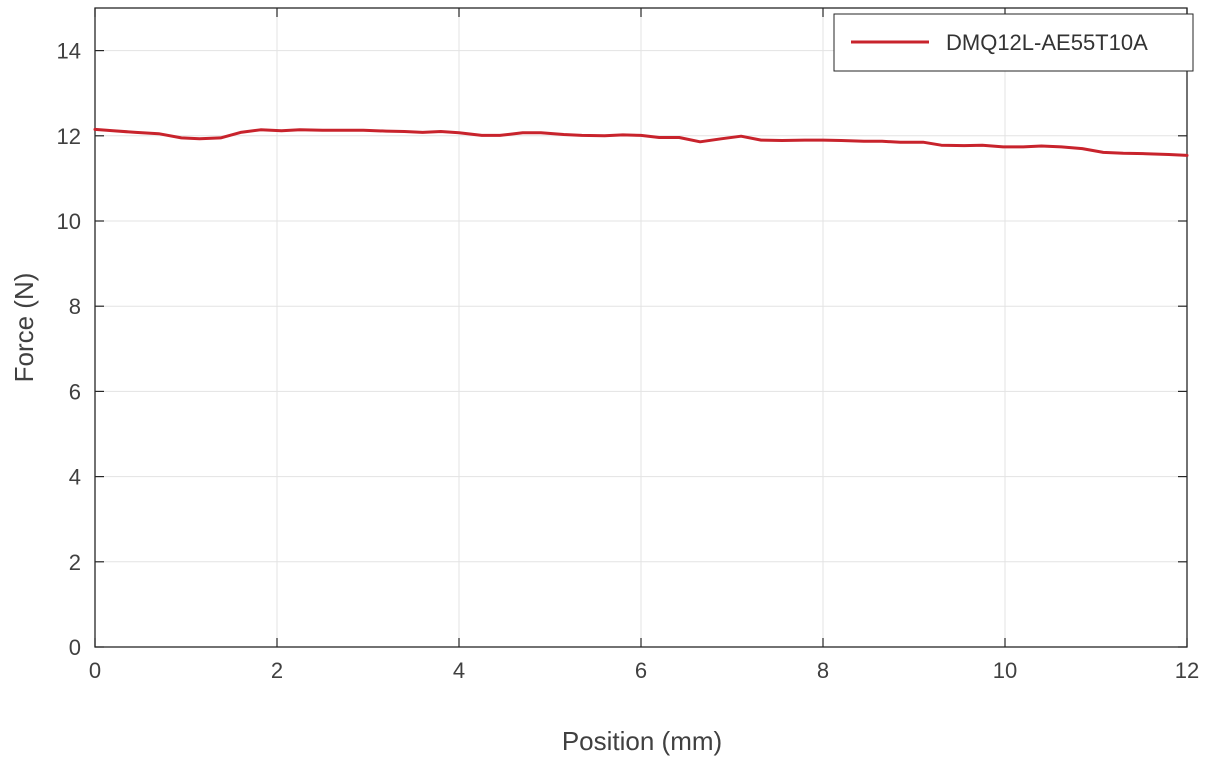  I want to click on legend: DMQ12L-AE55T10A, so click(1013, 42).